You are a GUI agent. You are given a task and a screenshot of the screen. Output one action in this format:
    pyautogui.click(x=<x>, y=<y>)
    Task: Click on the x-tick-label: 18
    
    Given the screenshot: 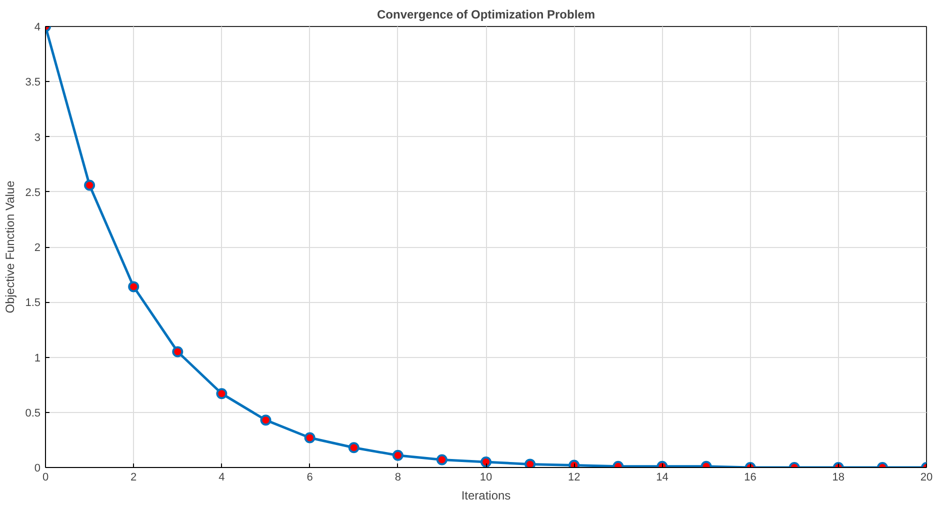 What is the action you would take?
    pyautogui.click(x=838, y=478)
    